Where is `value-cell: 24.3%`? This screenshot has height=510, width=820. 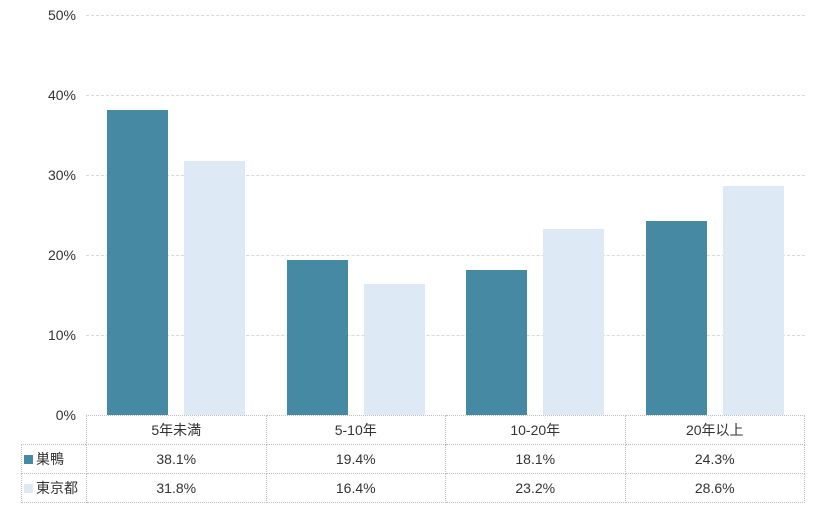
value-cell: 24.3% is located at coordinates (714, 459).